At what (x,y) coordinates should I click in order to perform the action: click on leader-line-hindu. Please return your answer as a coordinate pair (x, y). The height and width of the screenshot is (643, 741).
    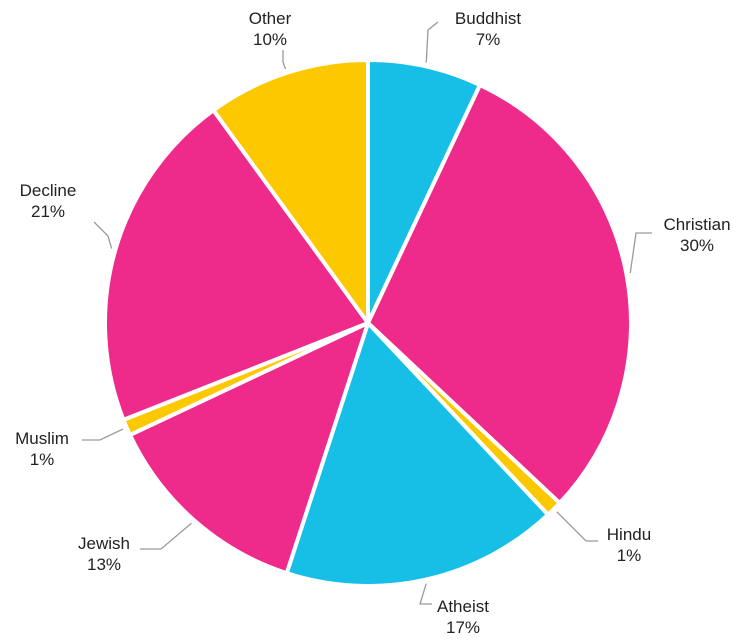
    Looking at the image, I should click on (577, 526).